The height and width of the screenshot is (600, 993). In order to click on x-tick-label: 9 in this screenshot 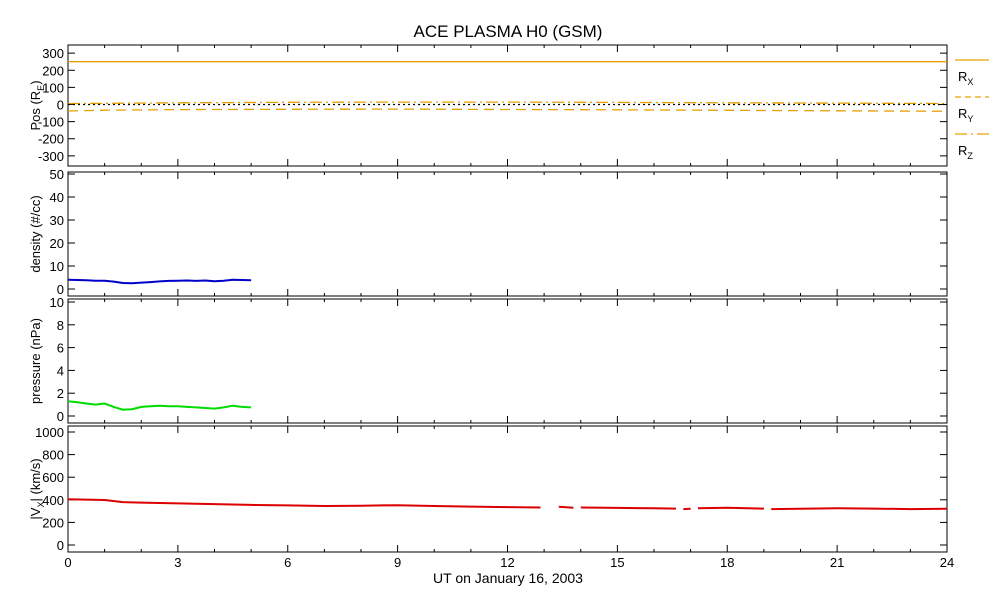, I will do `click(397, 562)`.